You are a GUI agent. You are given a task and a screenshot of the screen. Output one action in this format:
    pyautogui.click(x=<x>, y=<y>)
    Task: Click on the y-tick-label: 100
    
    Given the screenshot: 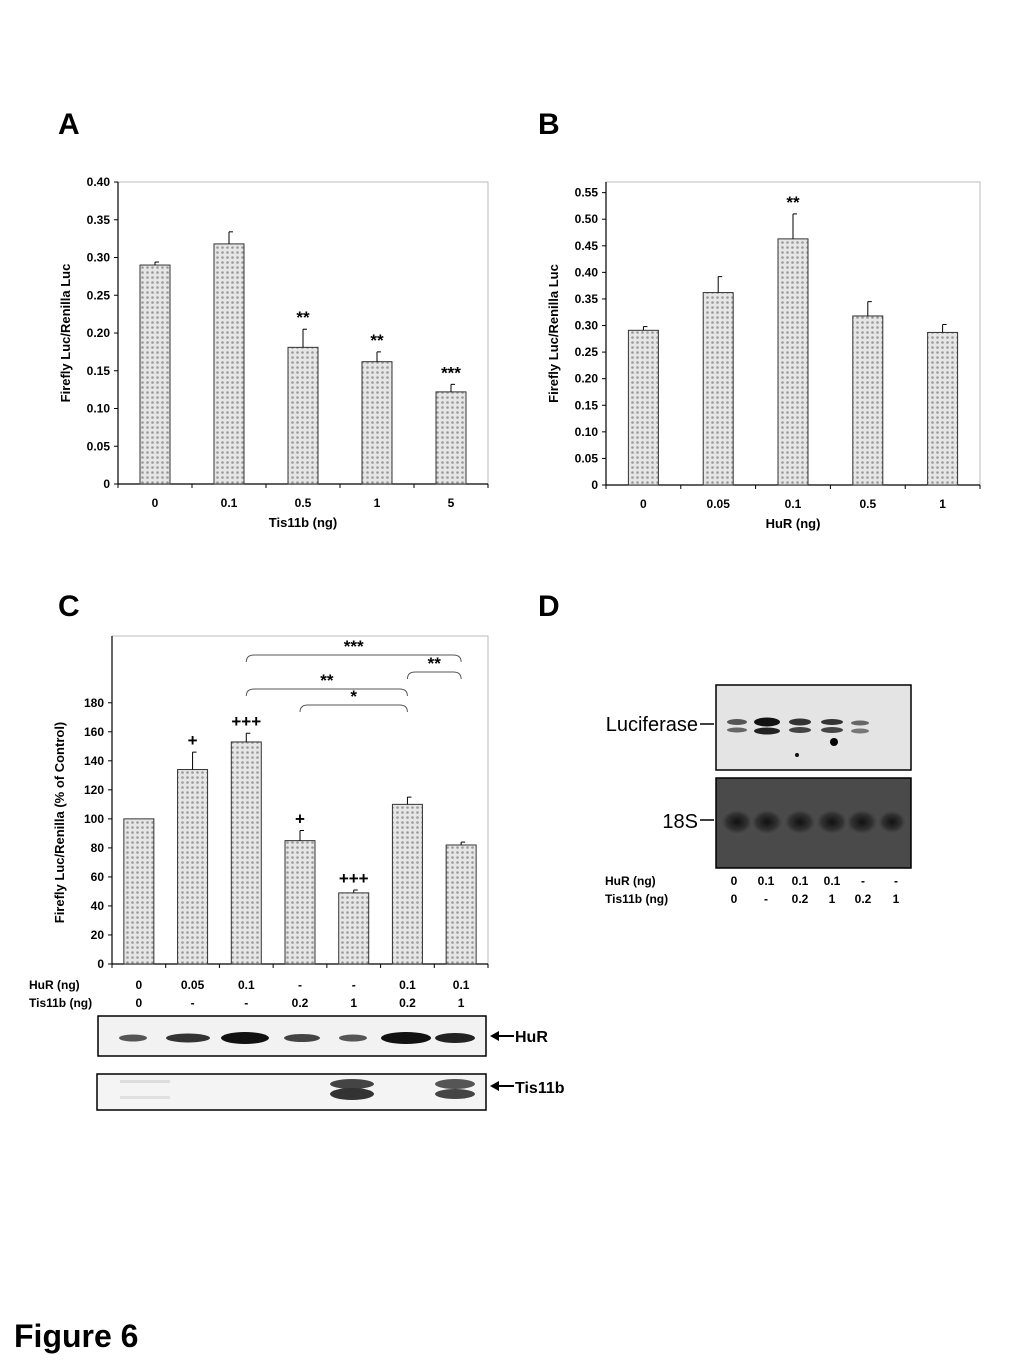 What is the action you would take?
    pyautogui.click(x=94, y=819)
    